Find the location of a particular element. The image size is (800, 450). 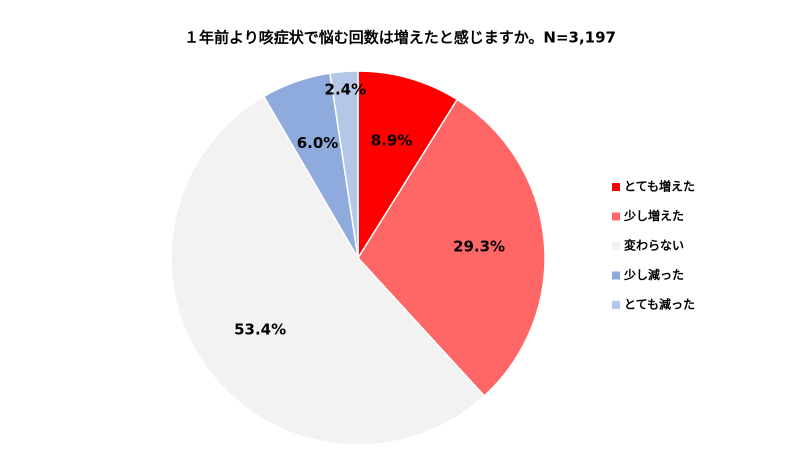

legend-label: 少し増えた is located at coordinates (653, 215).